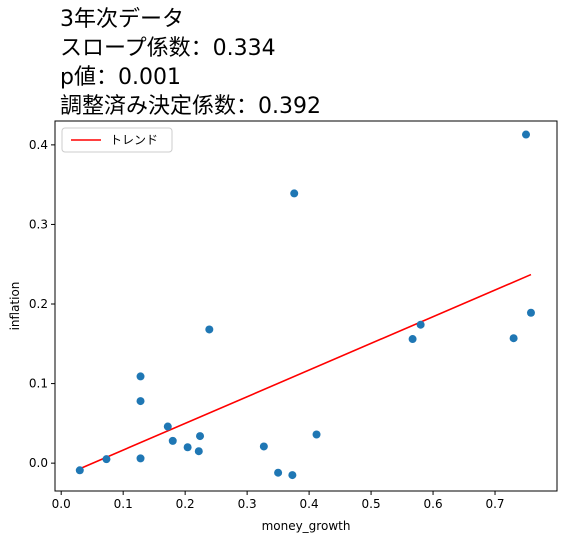  What do you see at coordinates (15, 306) in the screenshot?
I see `y-axis-label: inflation` at bounding box center [15, 306].